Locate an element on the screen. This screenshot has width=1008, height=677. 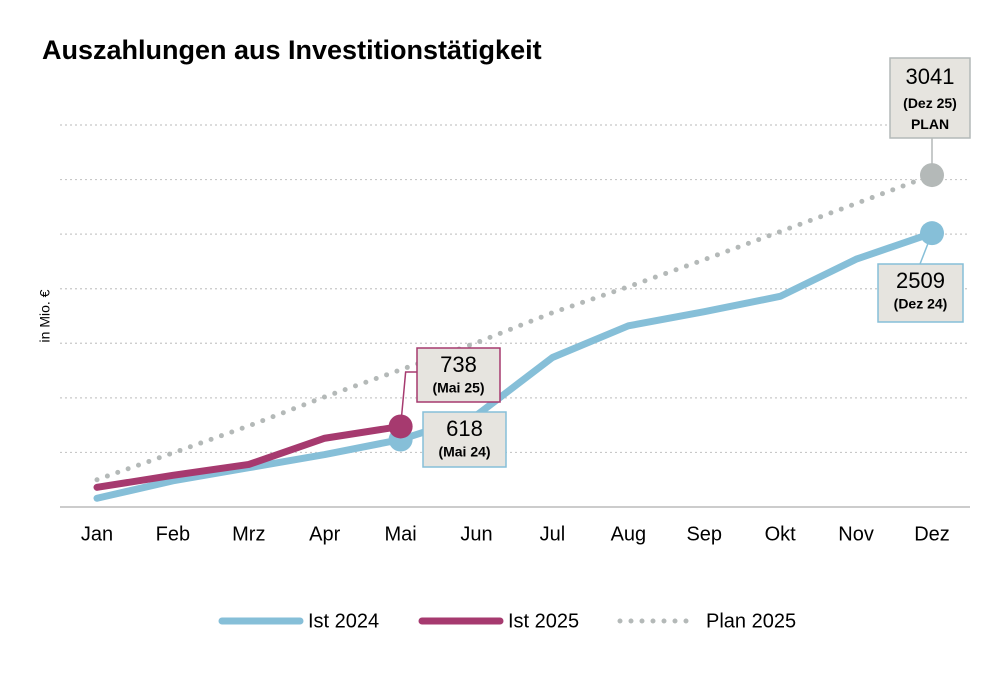
line-series is located at coordinates (249, 456).